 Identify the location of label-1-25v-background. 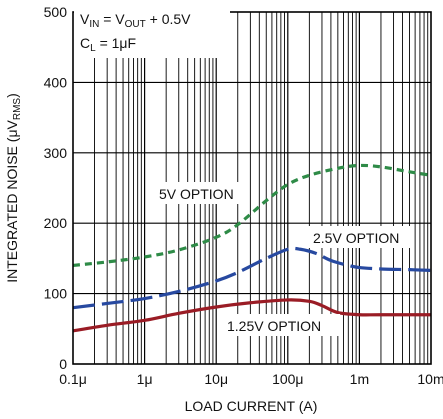
(281, 325).